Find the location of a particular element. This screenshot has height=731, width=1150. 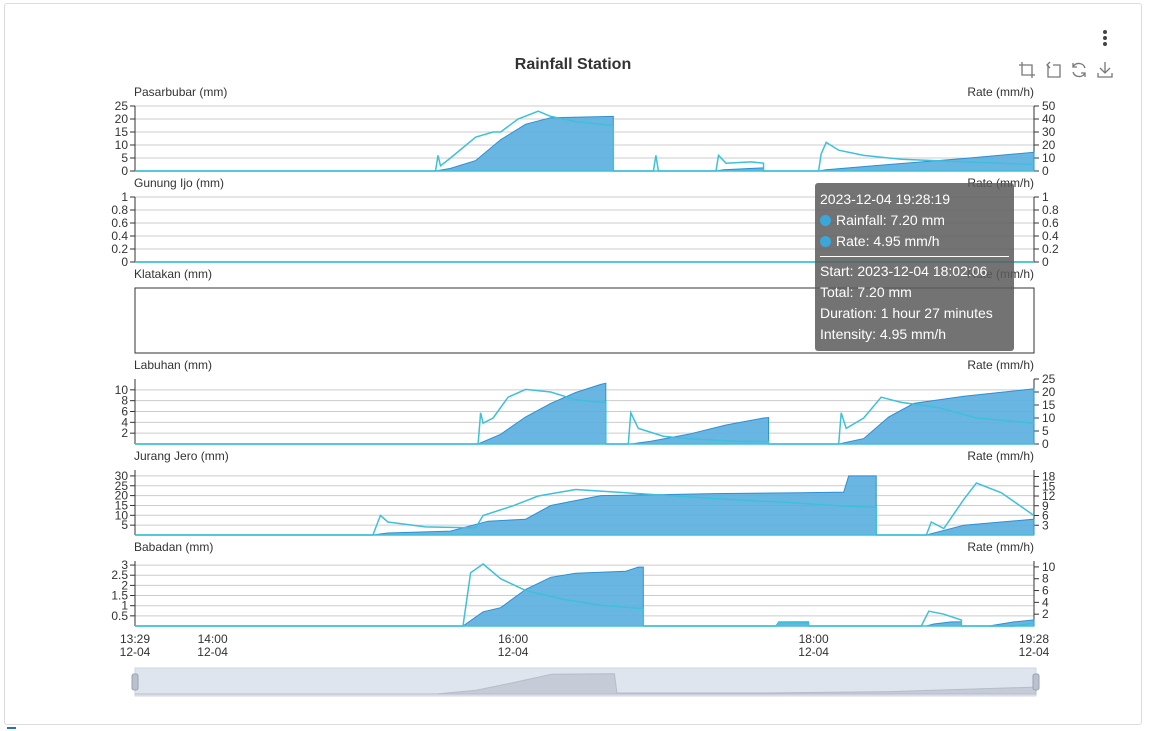

left-tick-label: 0.8 is located at coordinates (119, 210).